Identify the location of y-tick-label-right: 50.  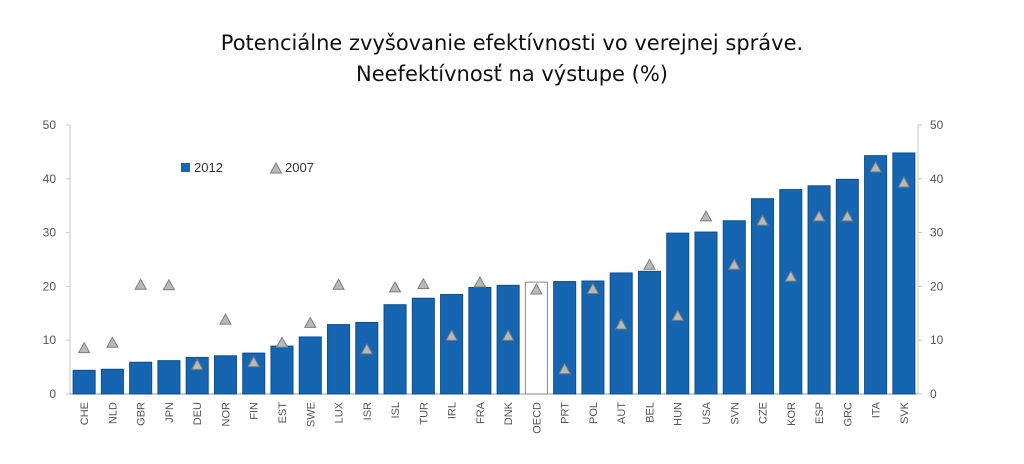
(937, 125).